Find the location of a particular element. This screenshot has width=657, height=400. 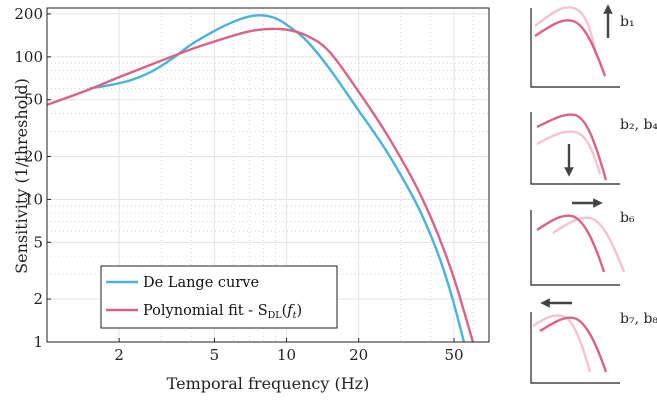

x-tick-label: 20 is located at coordinates (358, 355).